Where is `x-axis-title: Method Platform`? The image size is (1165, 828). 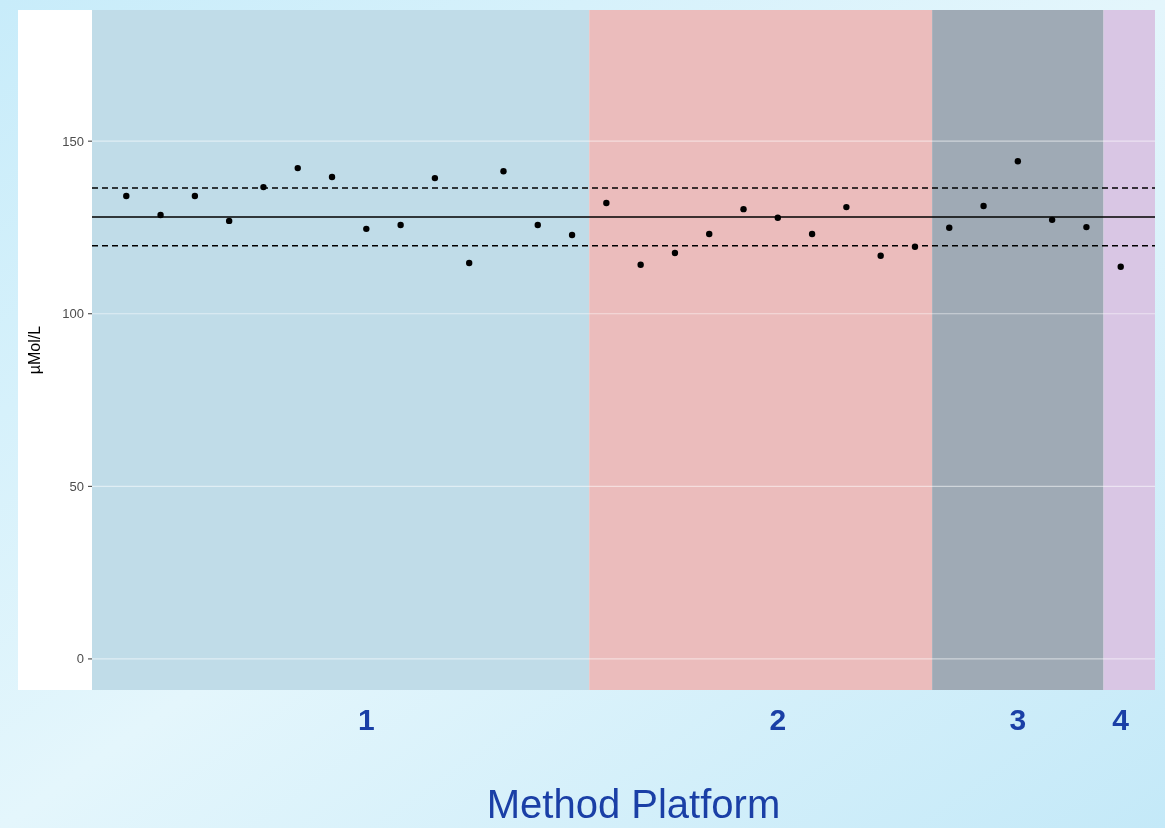 x-axis-title: Method Platform is located at coordinates (633, 804).